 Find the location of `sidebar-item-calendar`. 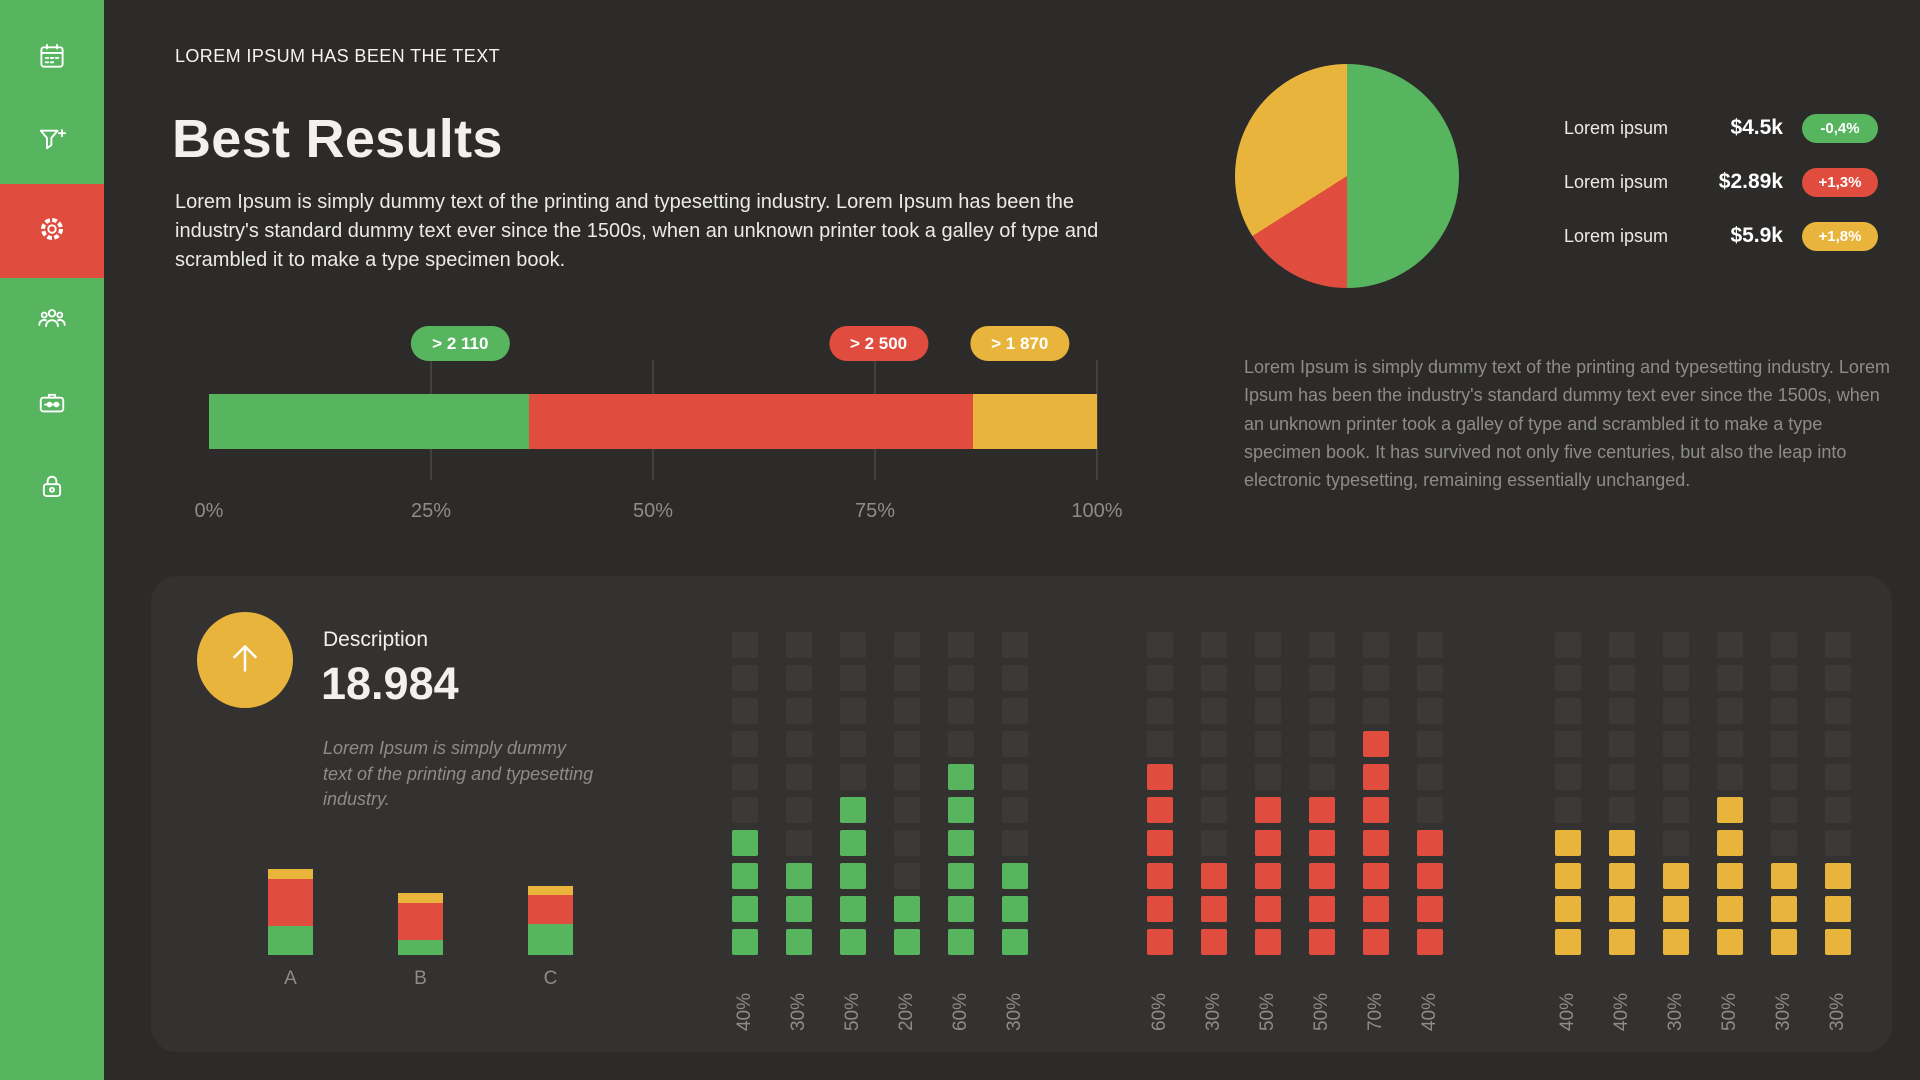

sidebar-item-calendar is located at coordinates (52, 58).